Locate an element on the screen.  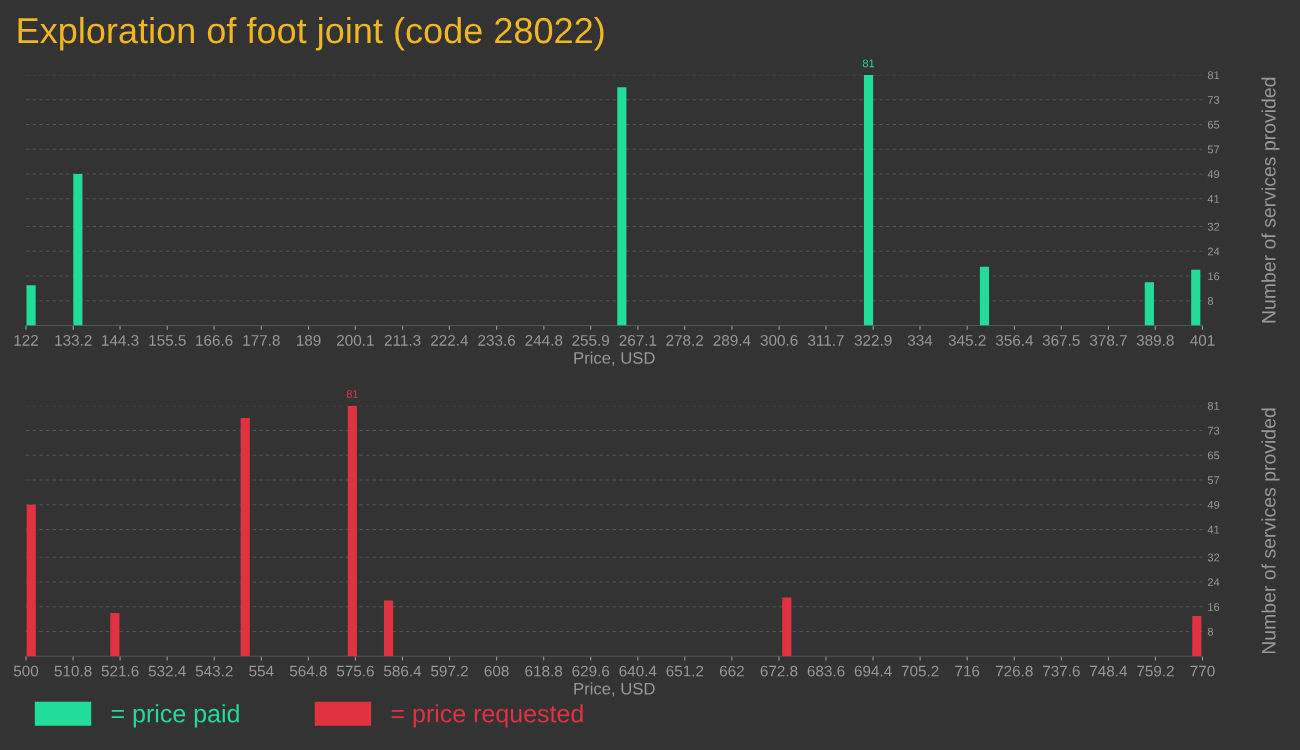
x-tick-label: 521.6 is located at coordinates (120, 671).